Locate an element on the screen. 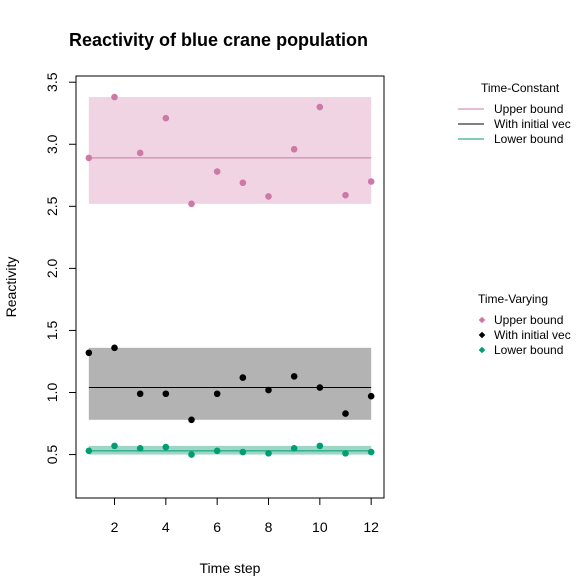  time-constant-legend-label: Upper bound is located at coordinates (528, 109).